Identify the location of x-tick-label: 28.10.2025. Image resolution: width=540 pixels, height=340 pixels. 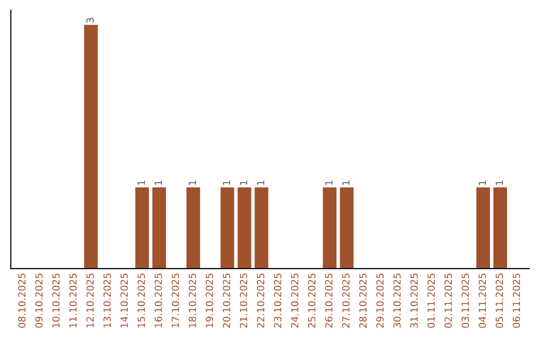
(363, 301).